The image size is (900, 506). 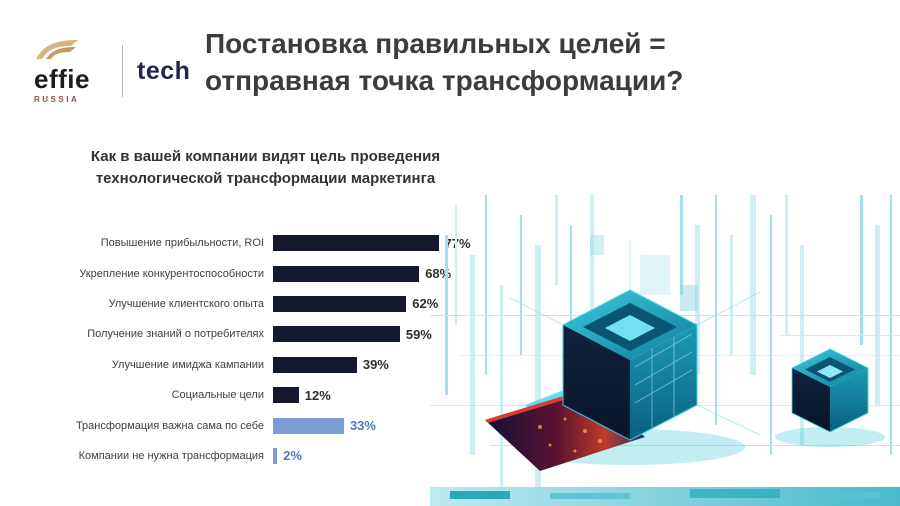 I want to click on logo-bar: effie RUSSIA tech, so click(x=112, y=71).